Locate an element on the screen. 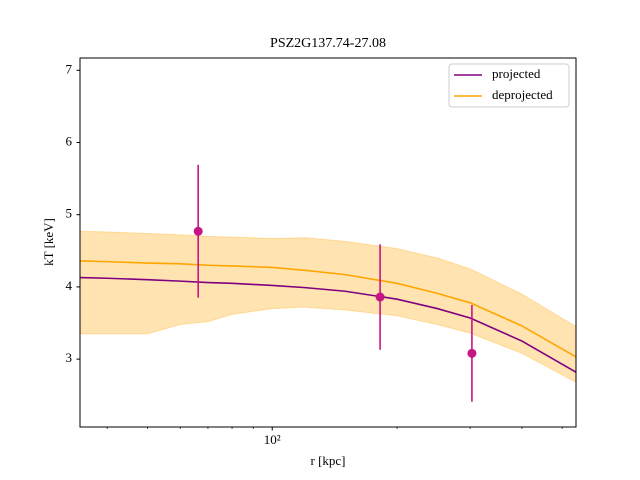 The height and width of the screenshot is (480, 640). y-tick-label: 5 is located at coordinates (69, 213).